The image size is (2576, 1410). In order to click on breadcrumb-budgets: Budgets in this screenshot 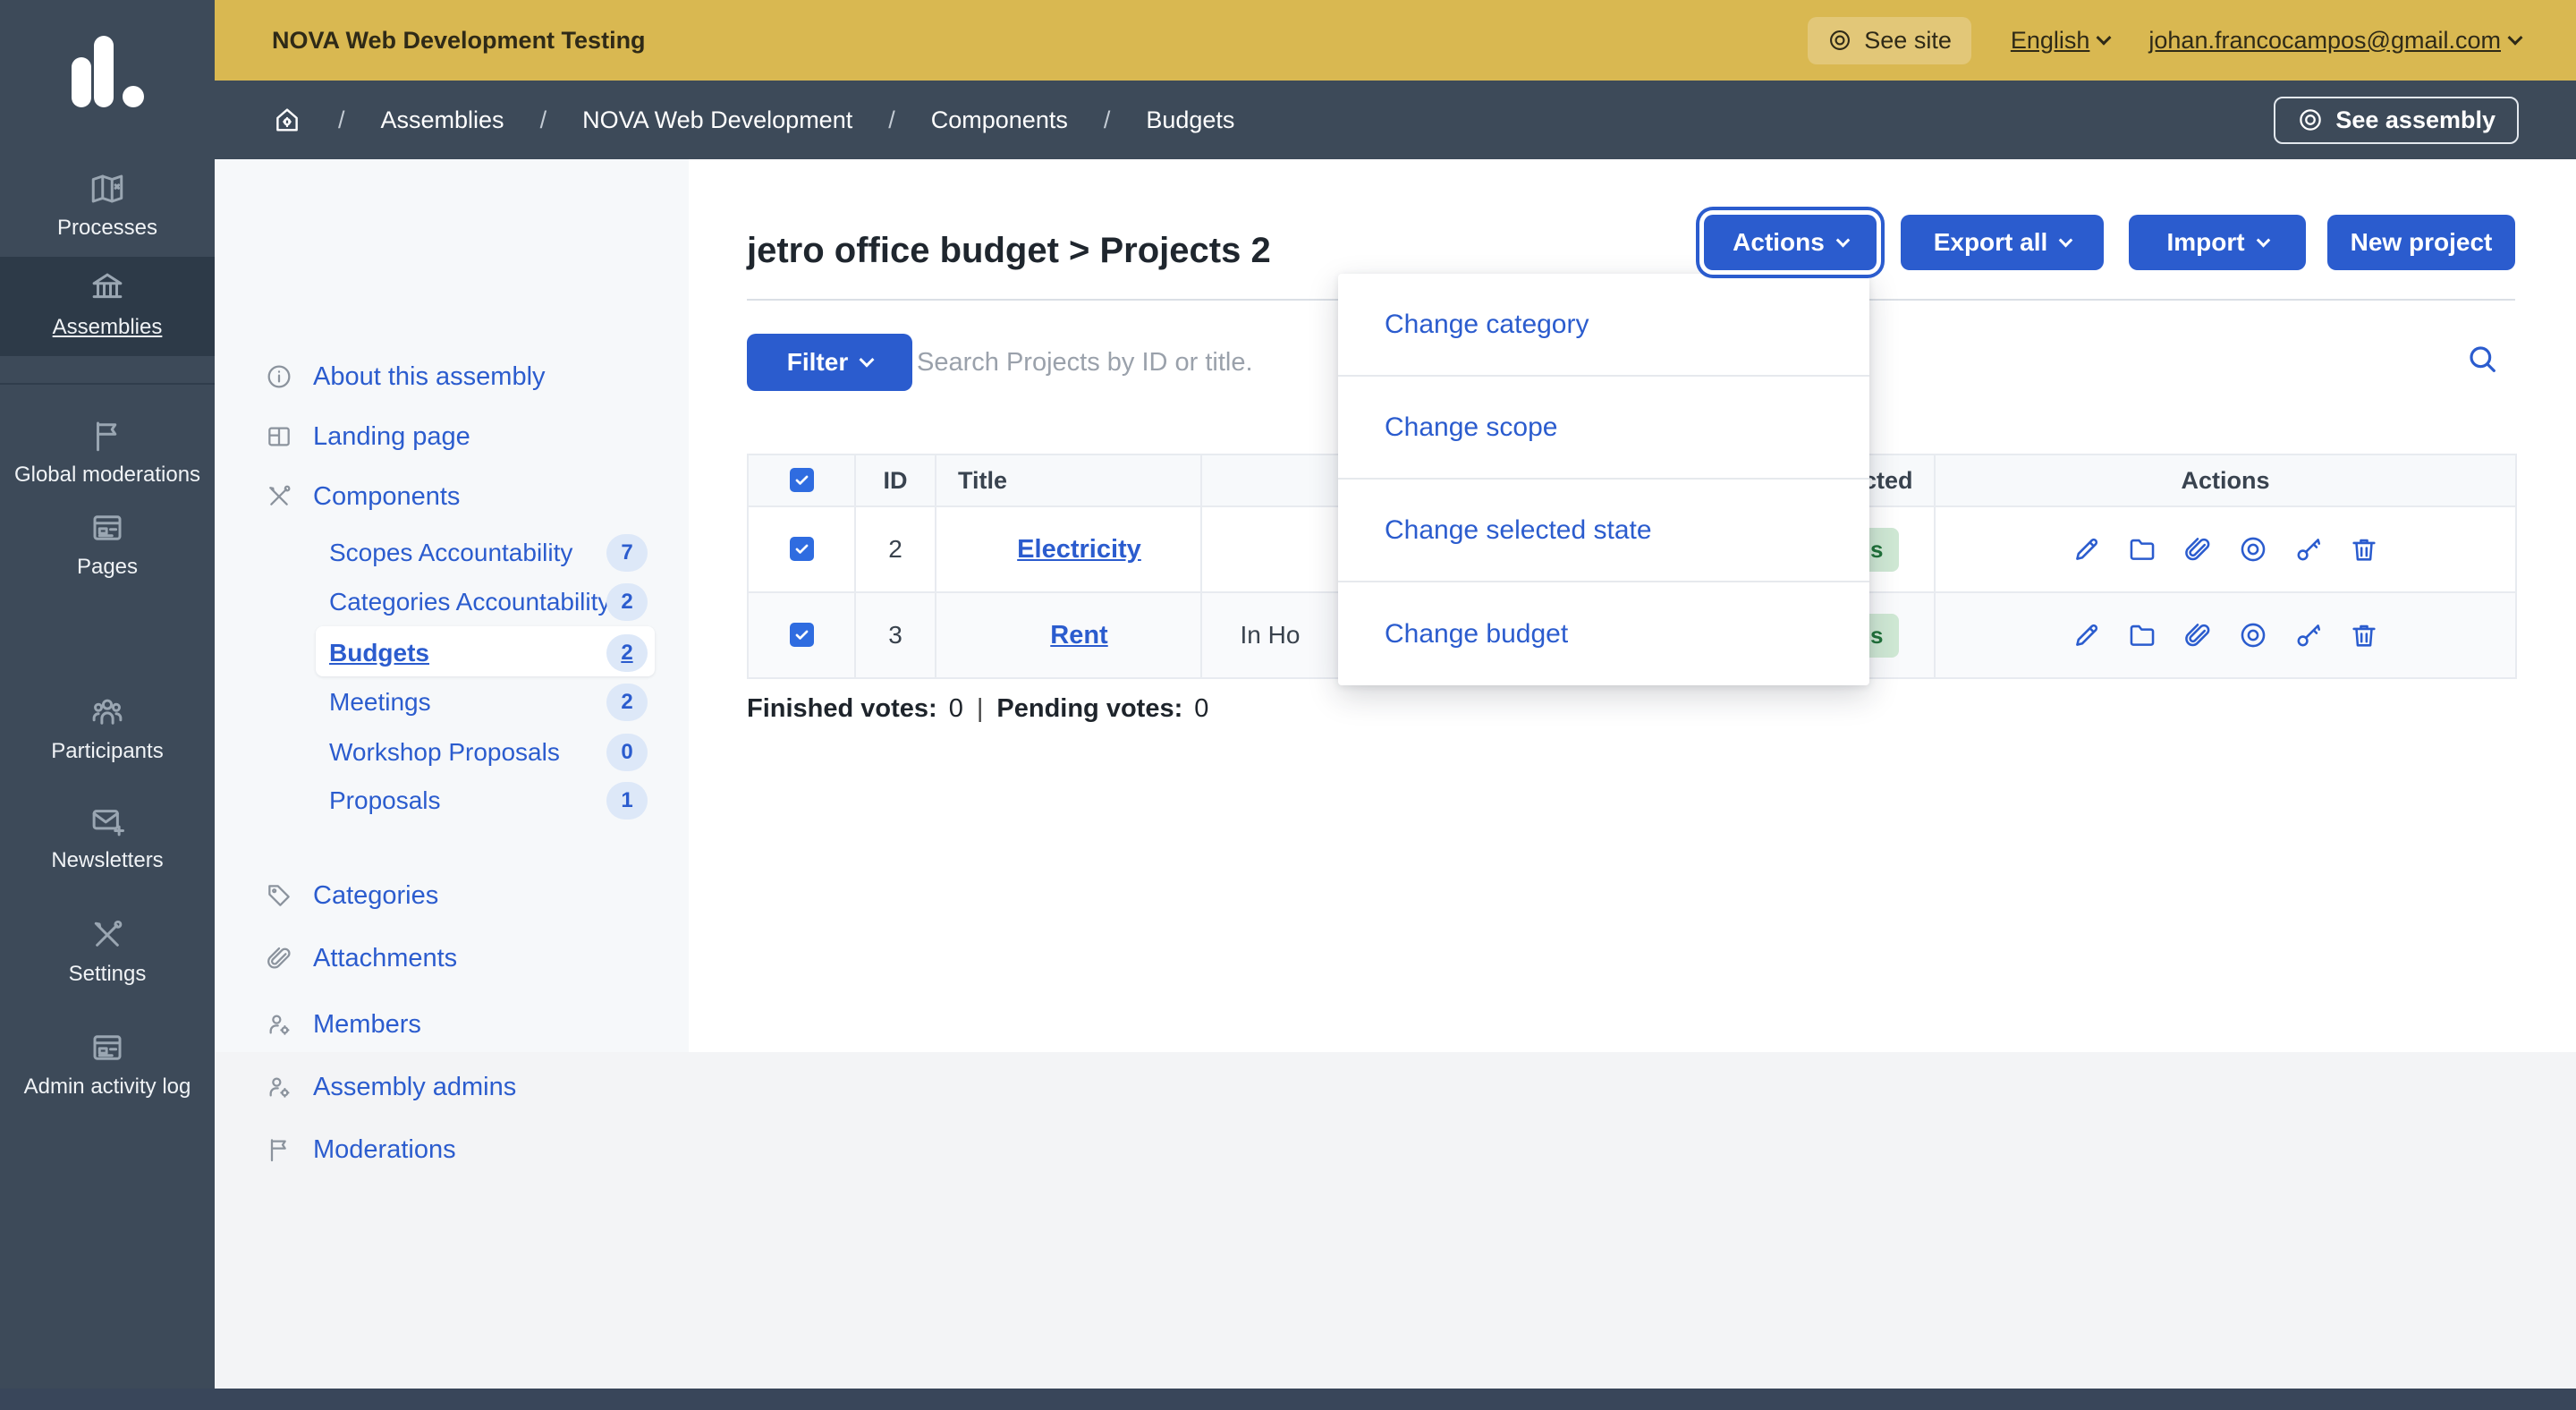, I will do `click(1190, 120)`.